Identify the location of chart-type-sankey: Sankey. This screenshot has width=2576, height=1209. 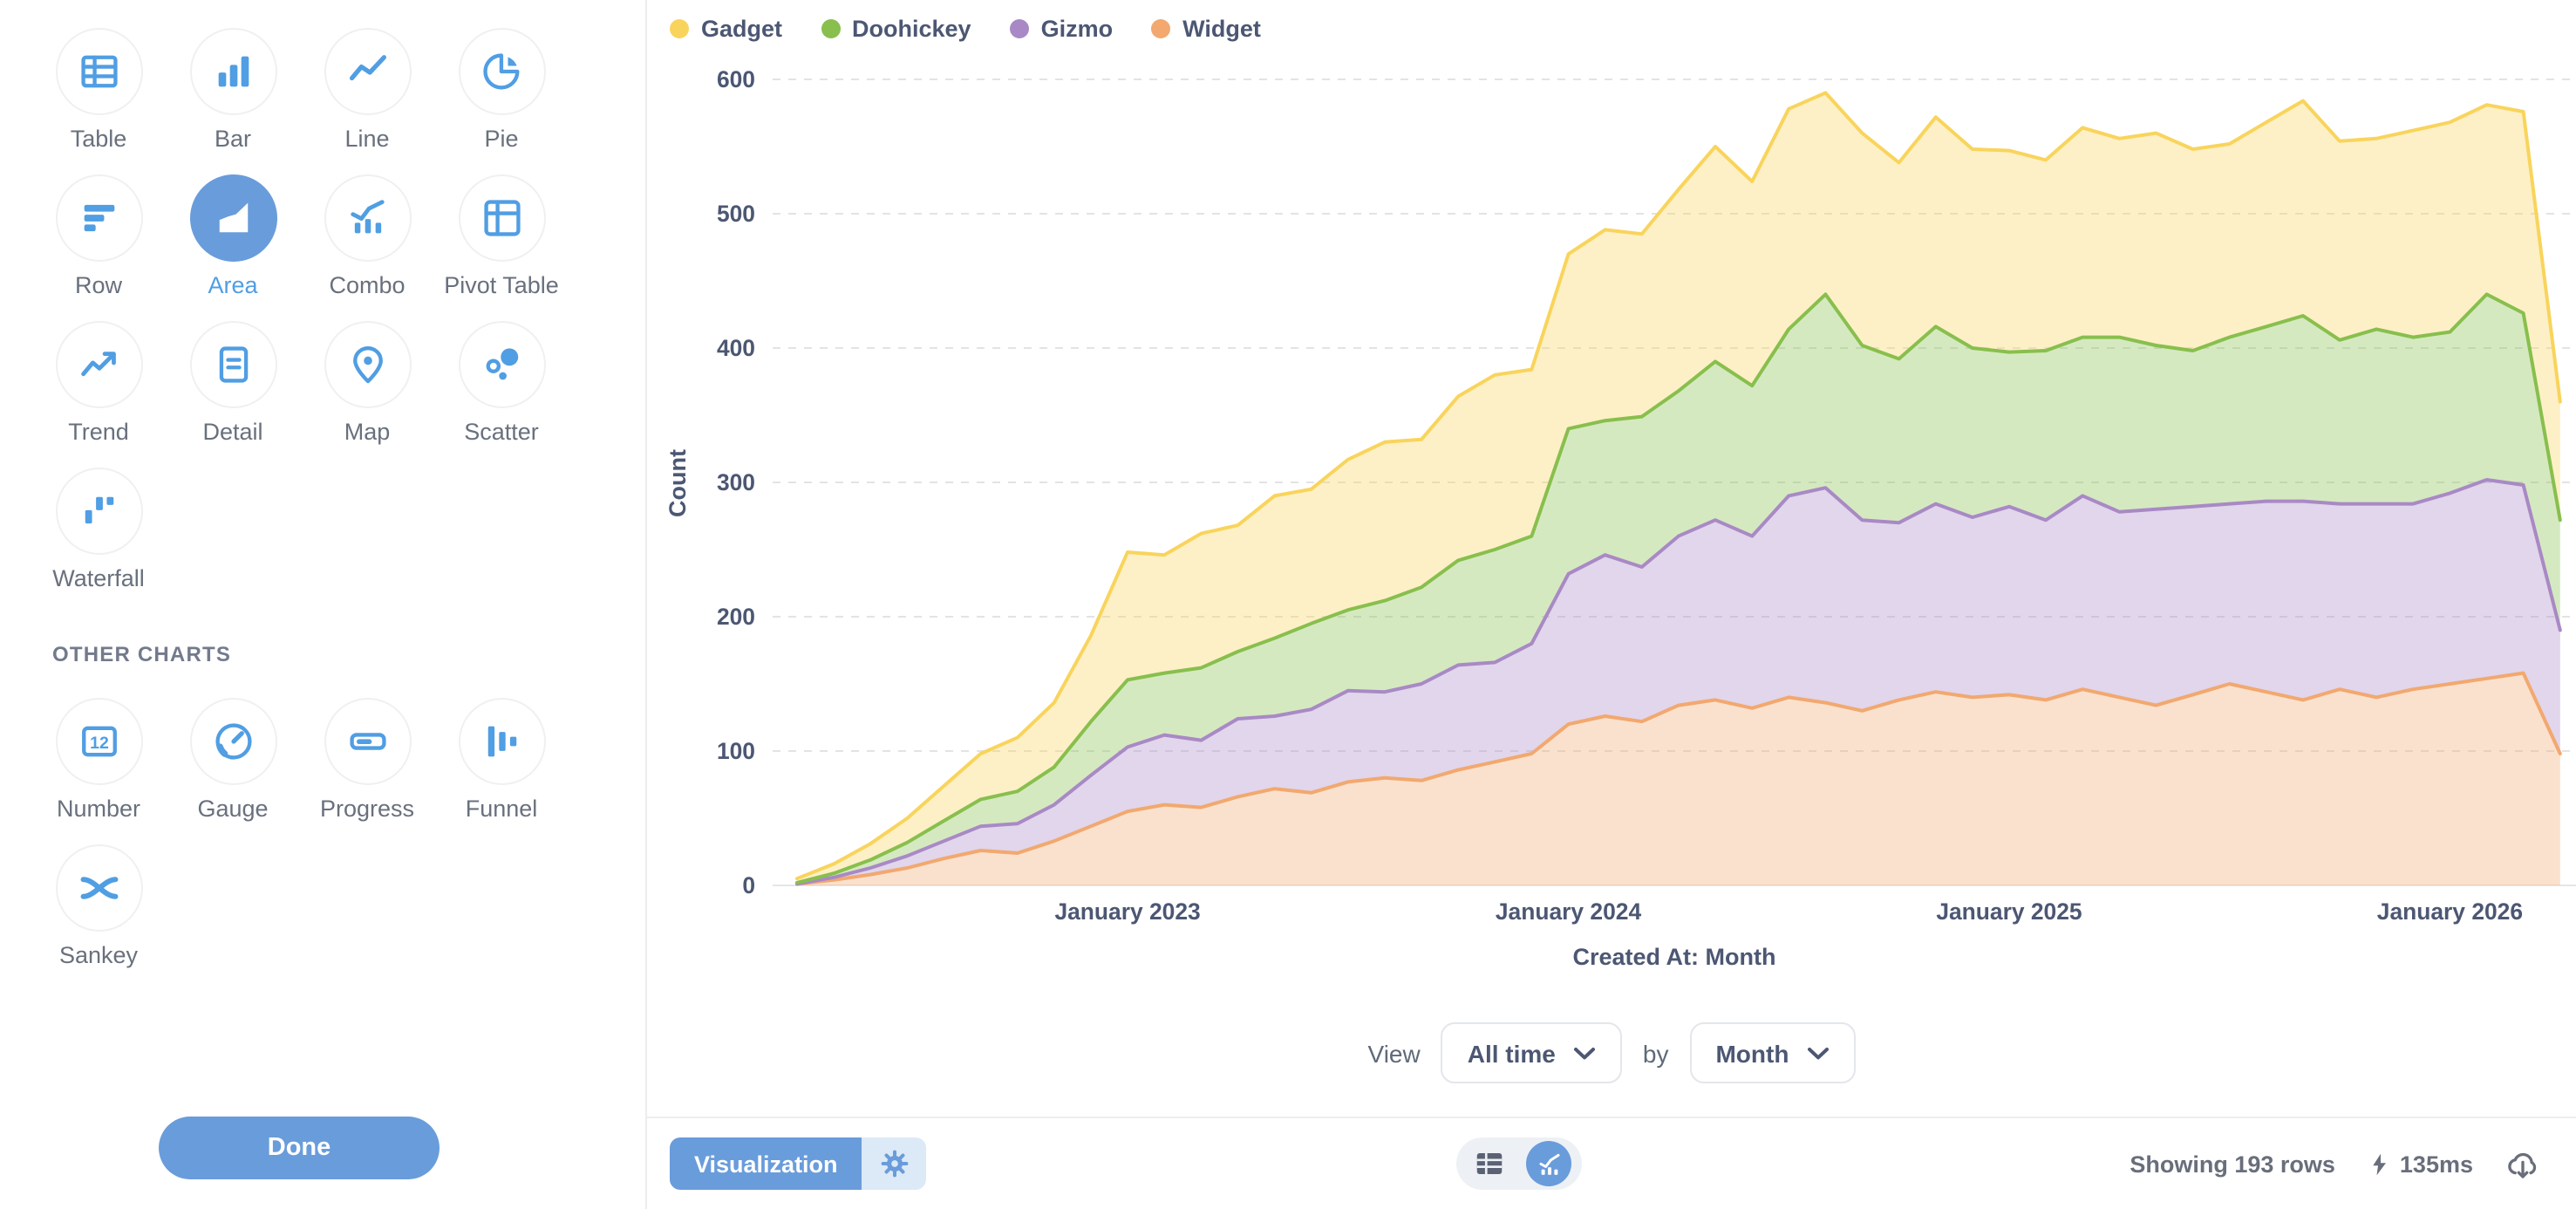
(98, 907).